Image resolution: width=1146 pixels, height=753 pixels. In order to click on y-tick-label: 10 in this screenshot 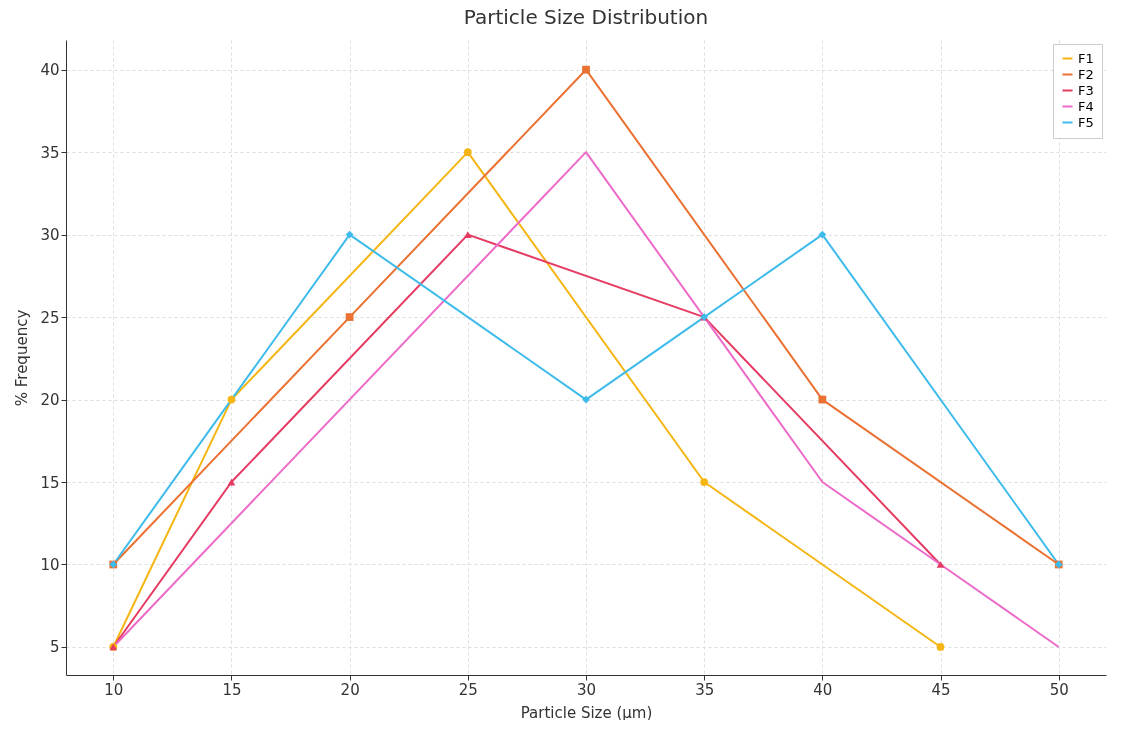, I will do `click(50, 564)`.